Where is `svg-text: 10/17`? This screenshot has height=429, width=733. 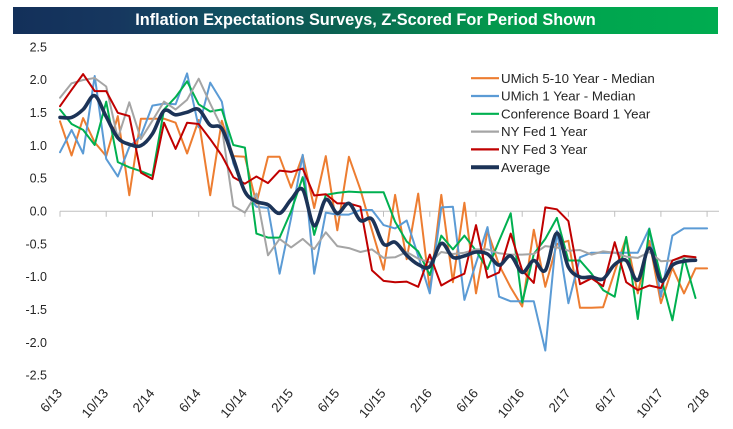
svg-text: 10/17 is located at coordinates (649, 403).